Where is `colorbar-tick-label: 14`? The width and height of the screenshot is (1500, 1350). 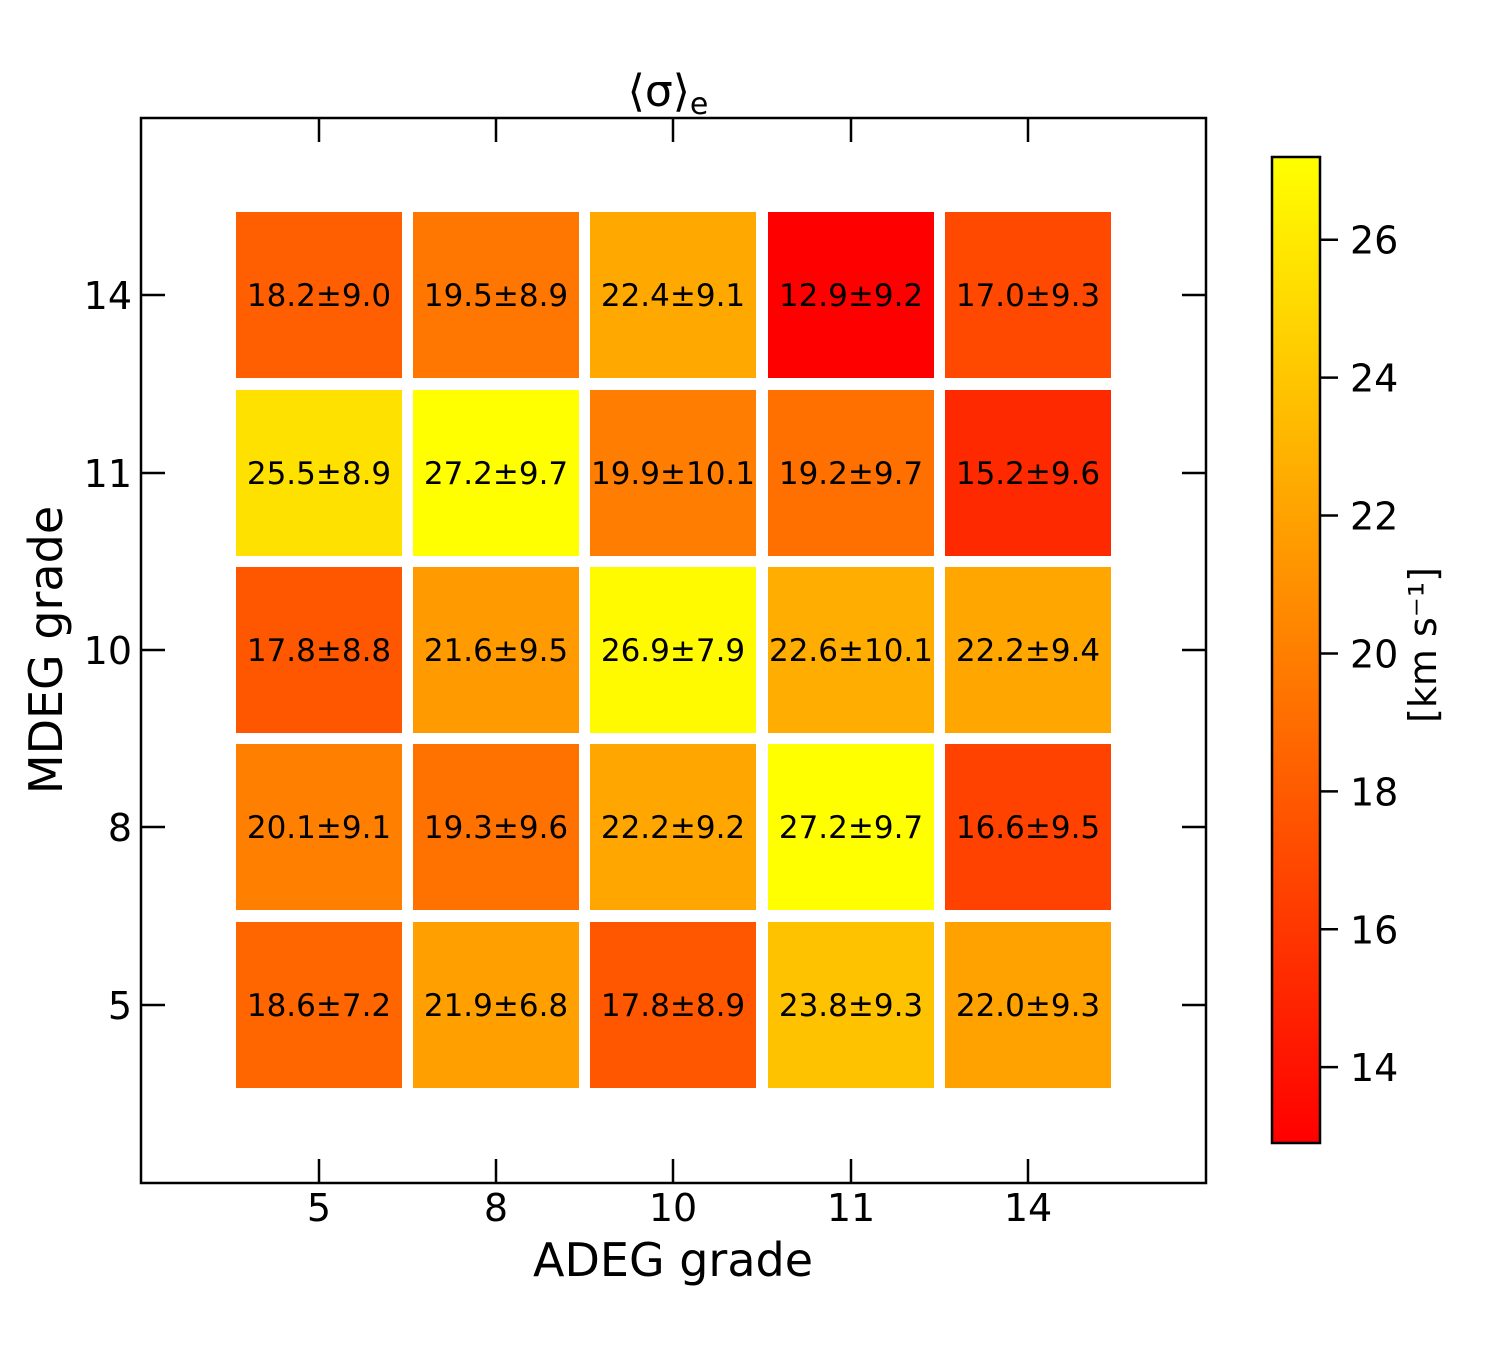
colorbar-tick-label: 14 is located at coordinates (1374, 1068).